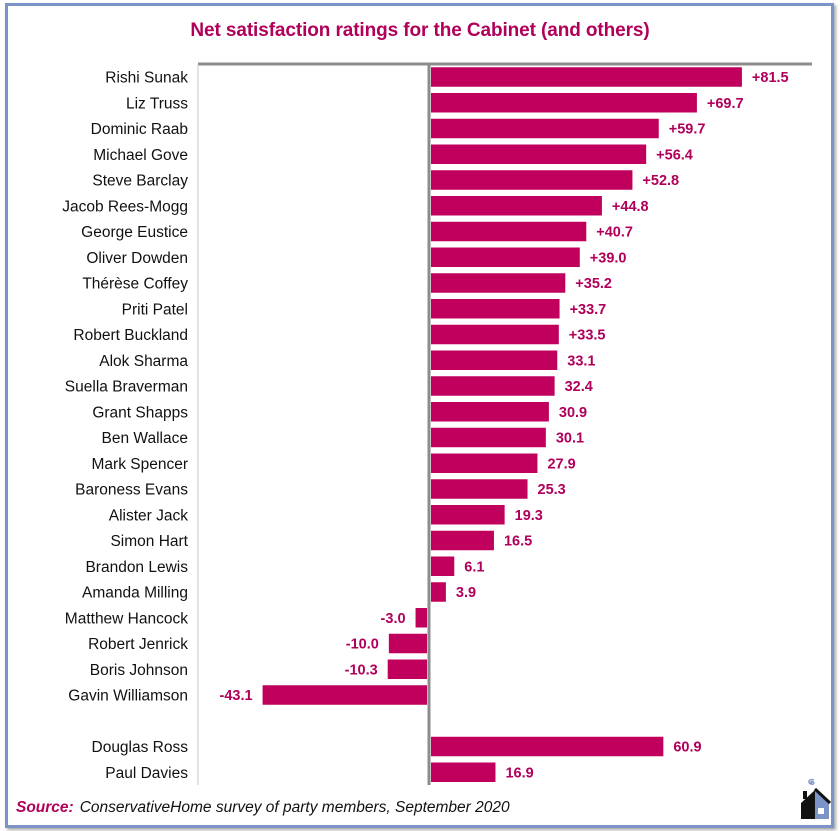 The width and height of the screenshot is (840, 831). What do you see at coordinates (816, 798) in the screenshot?
I see `conservativehome-house-icon` at bounding box center [816, 798].